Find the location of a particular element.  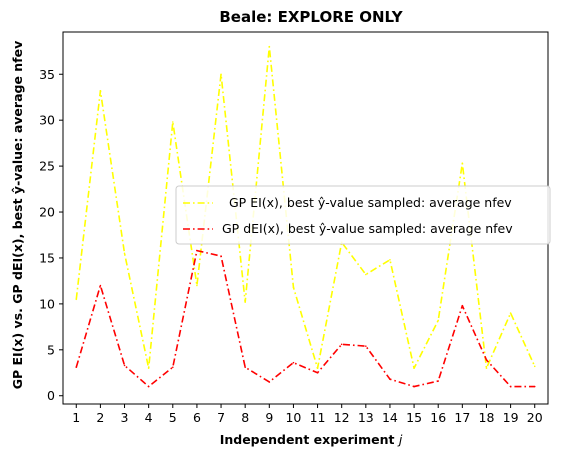

x-tick-label: 3 is located at coordinates (125, 417).